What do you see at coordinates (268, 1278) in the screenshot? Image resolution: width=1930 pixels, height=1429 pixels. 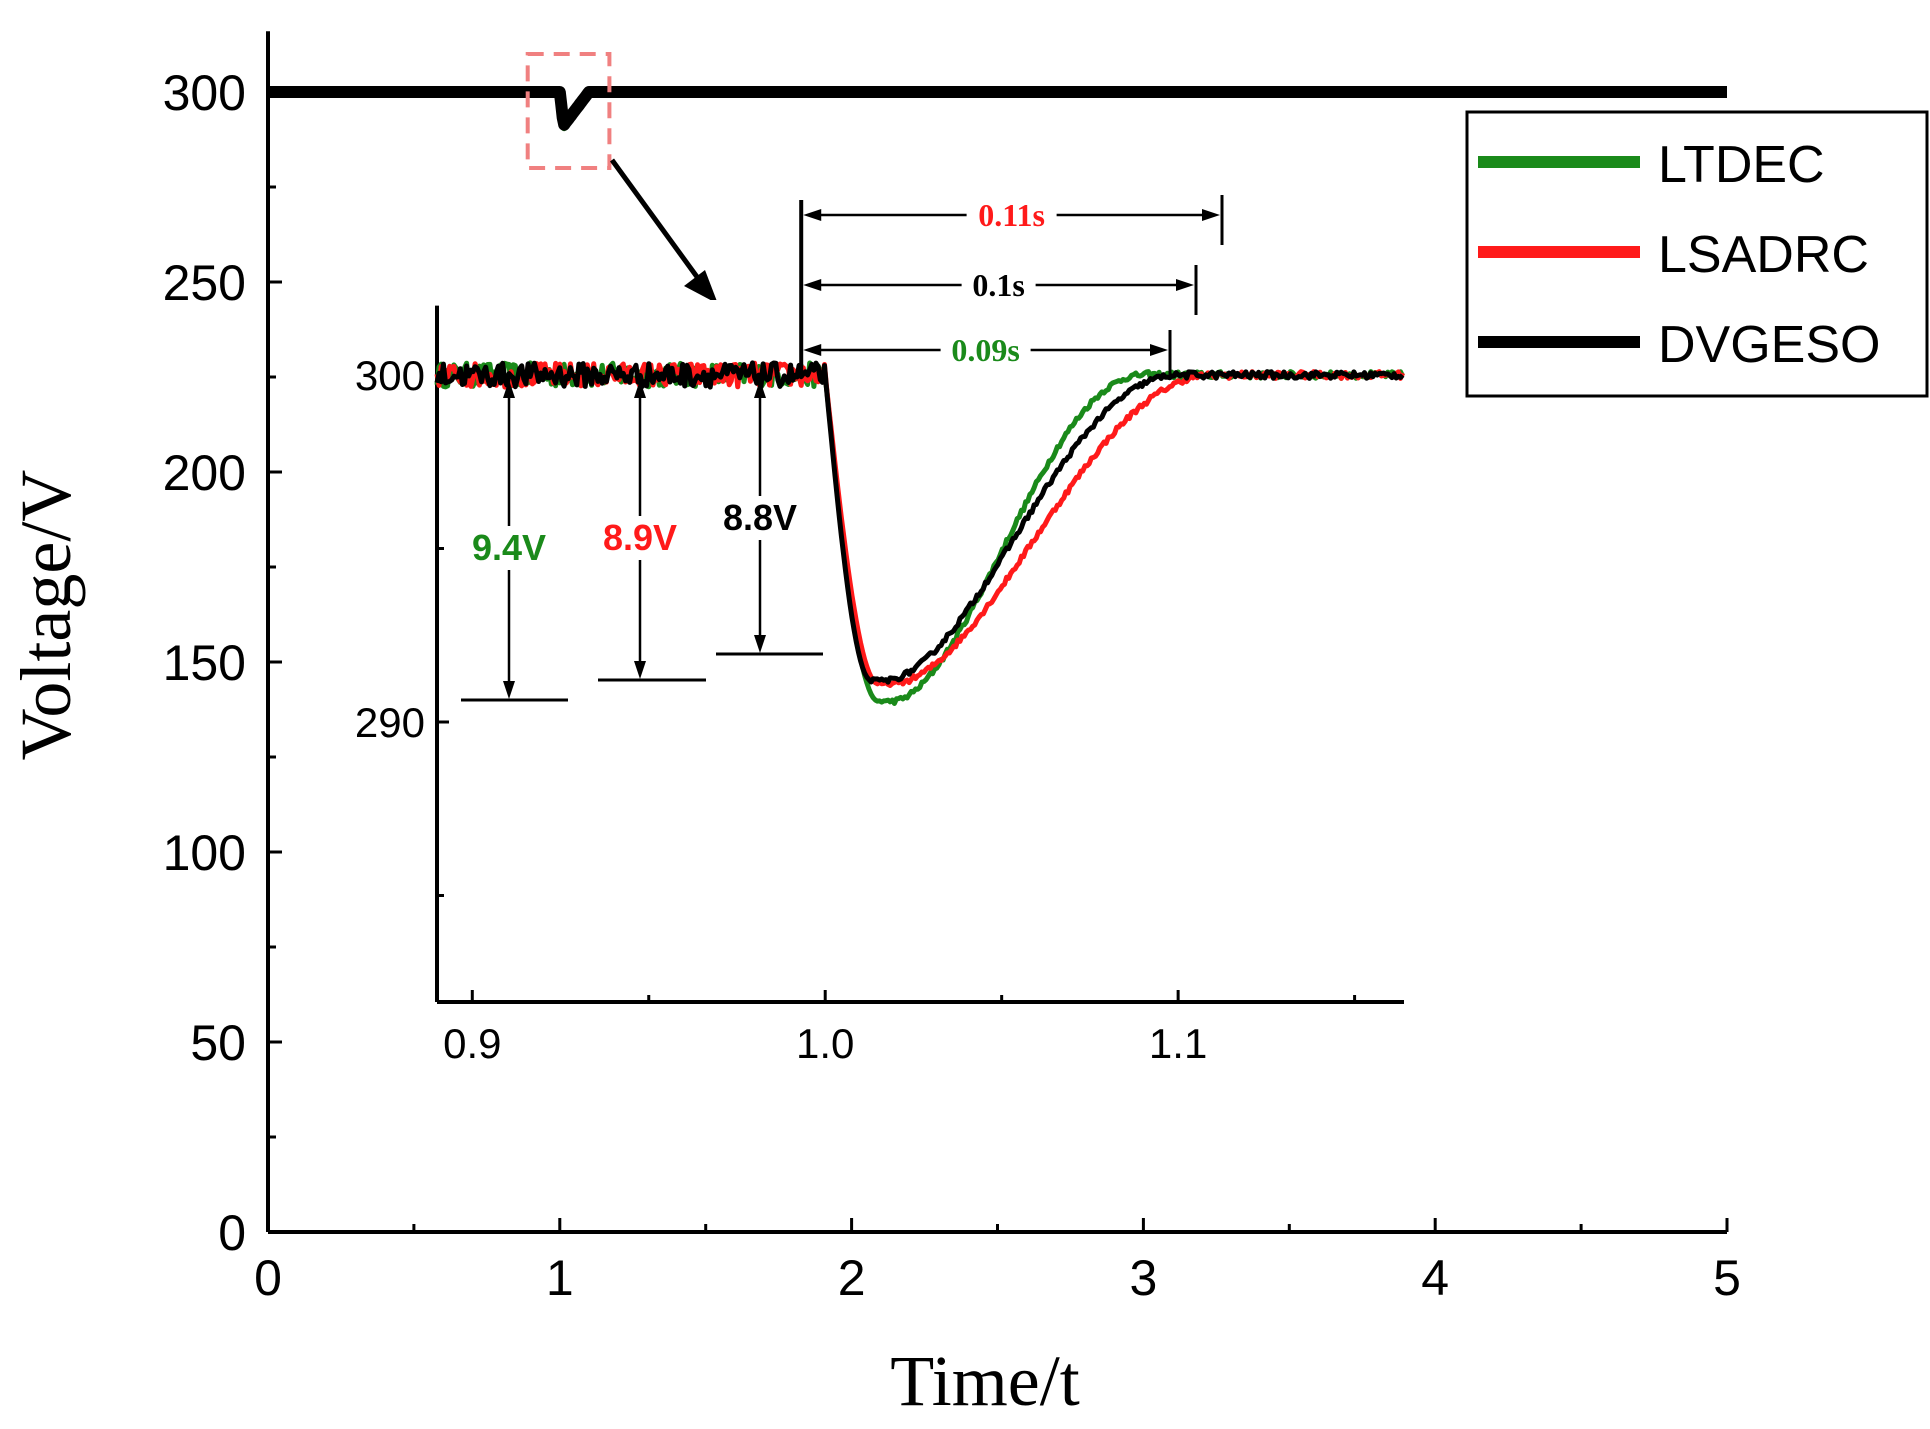 I see `x-tick-label: 0` at bounding box center [268, 1278].